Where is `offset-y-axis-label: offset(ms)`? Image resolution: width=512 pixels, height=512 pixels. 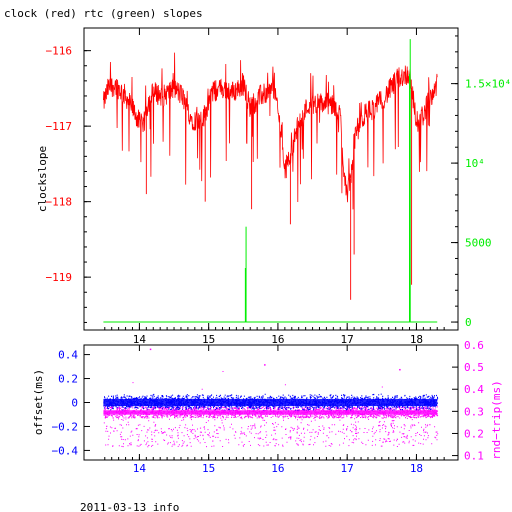 offset-y-axis-label: offset(ms) is located at coordinates (38, 402).